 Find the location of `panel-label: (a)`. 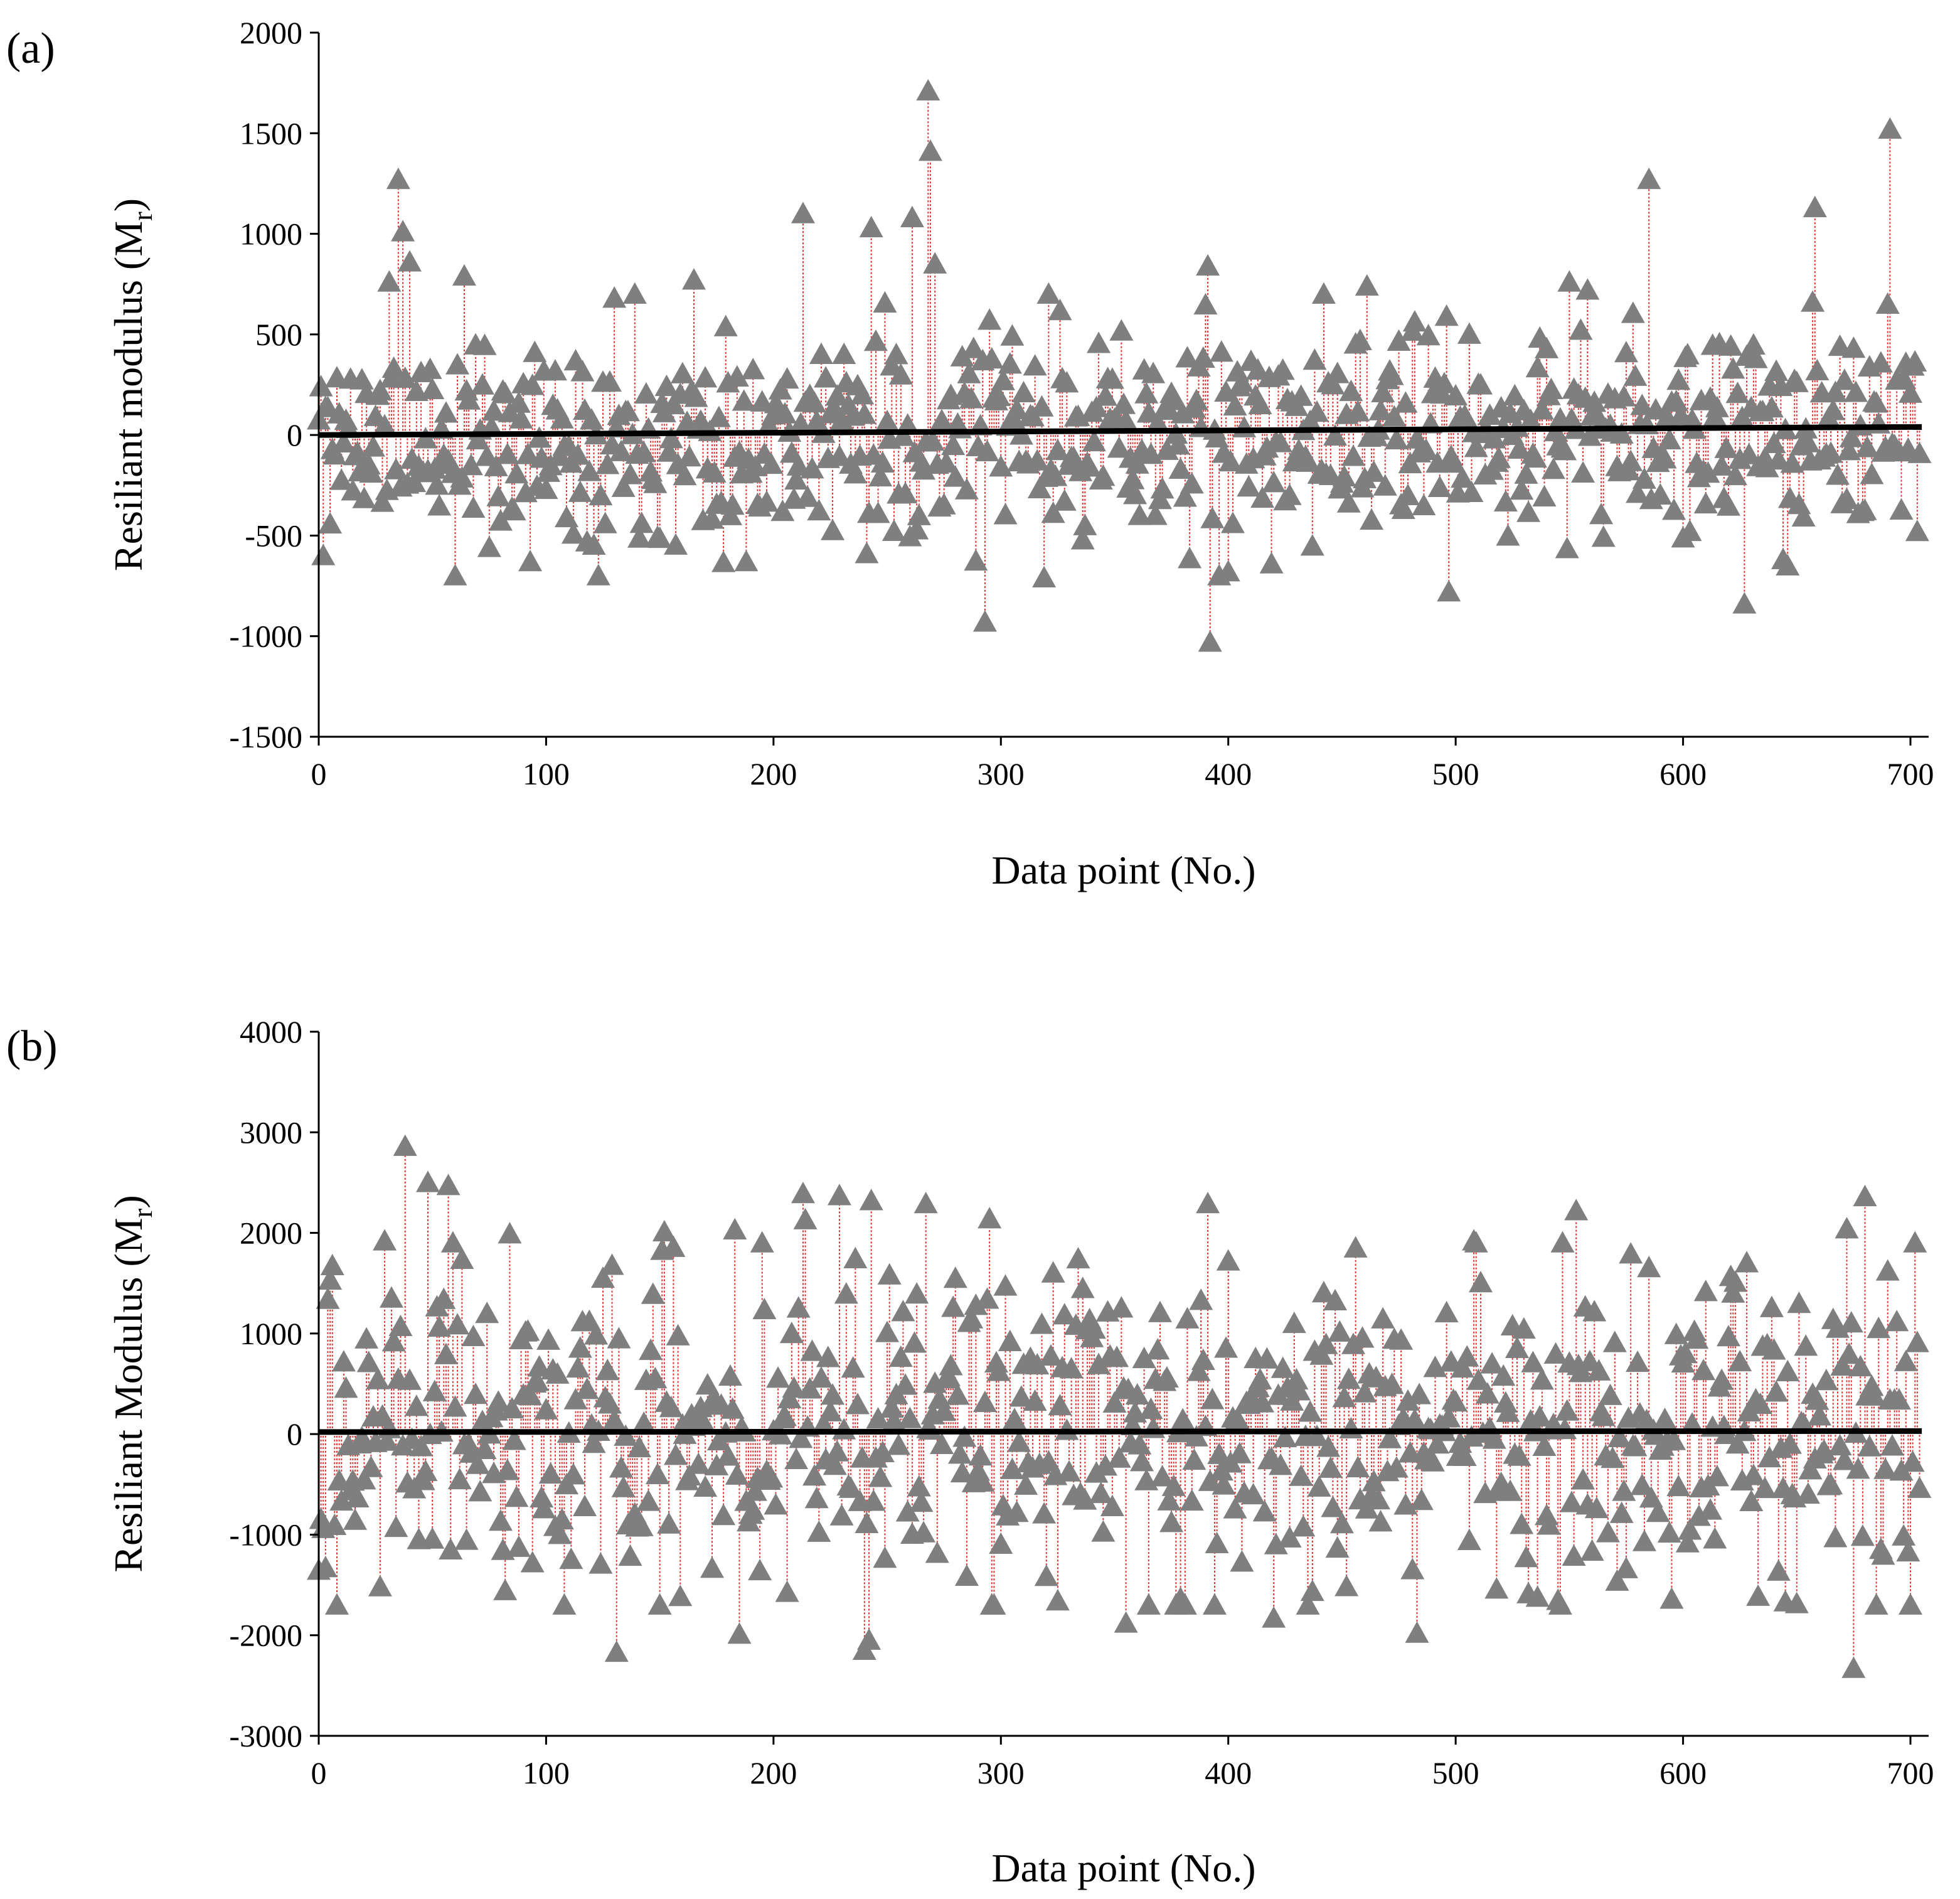

panel-label: (a) is located at coordinates (30, 48).